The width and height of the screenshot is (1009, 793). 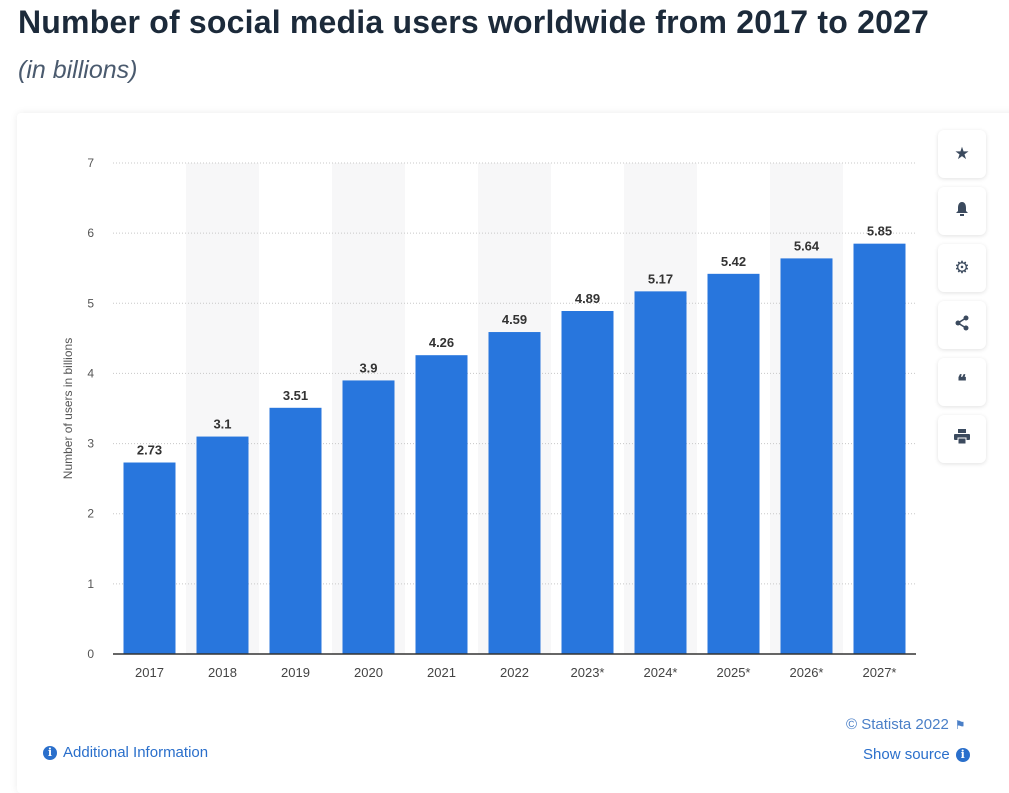 I want to click on y-tick-label: 5, so click(x=90, y=303).